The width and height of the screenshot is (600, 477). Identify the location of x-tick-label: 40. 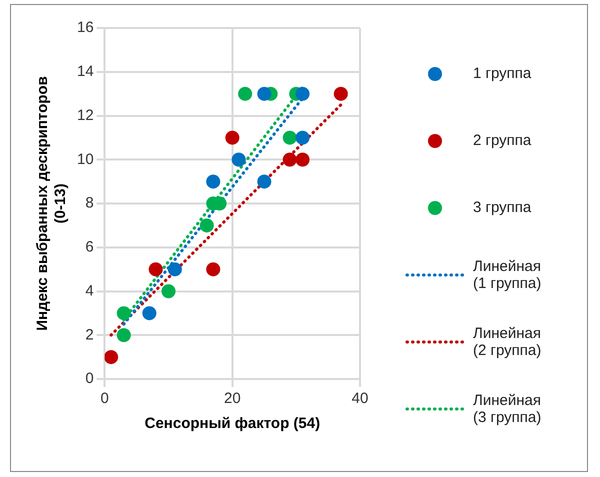
(360, 399).